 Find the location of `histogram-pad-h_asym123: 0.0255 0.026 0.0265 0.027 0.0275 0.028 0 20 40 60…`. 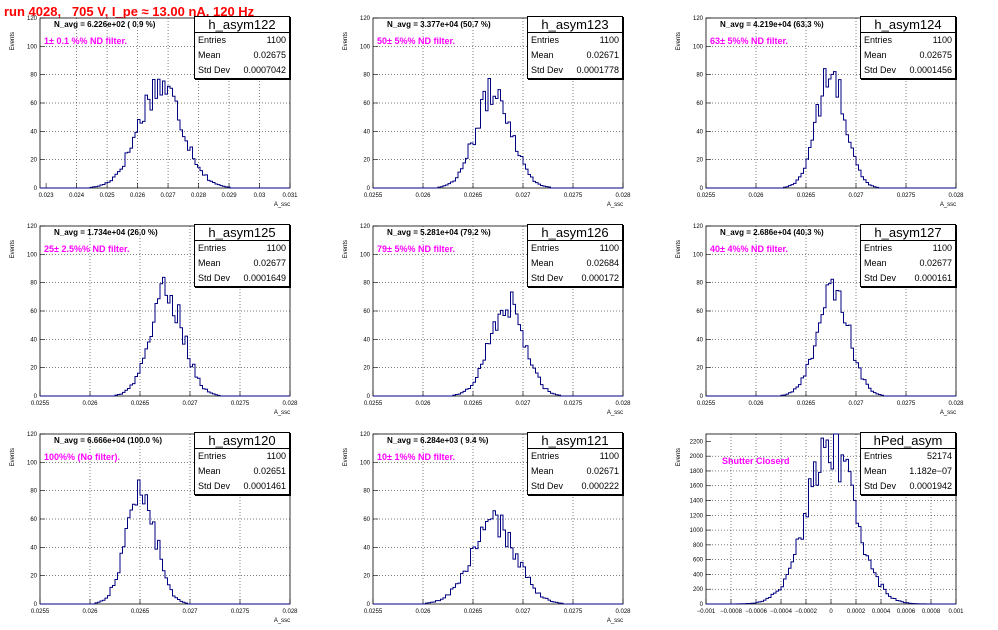

histogram-pad-h_asym123: 0.0255 0.026 0.0265 0.027 0.0275 0.028 0 20 40 60… is located at coordinates (499, 110).